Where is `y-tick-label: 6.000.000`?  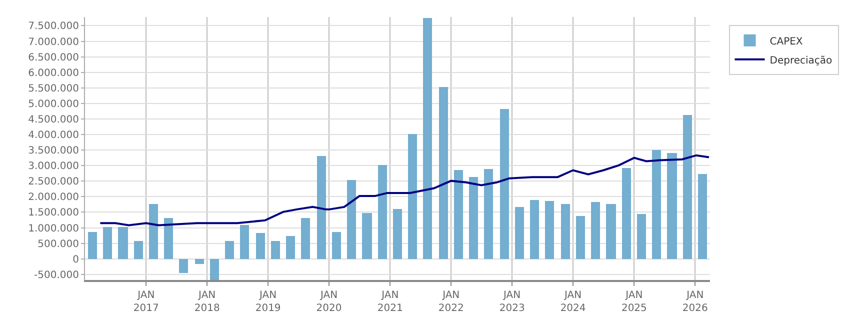 y-tick-label: 6.000.000 is located at coordinates (53, 73).